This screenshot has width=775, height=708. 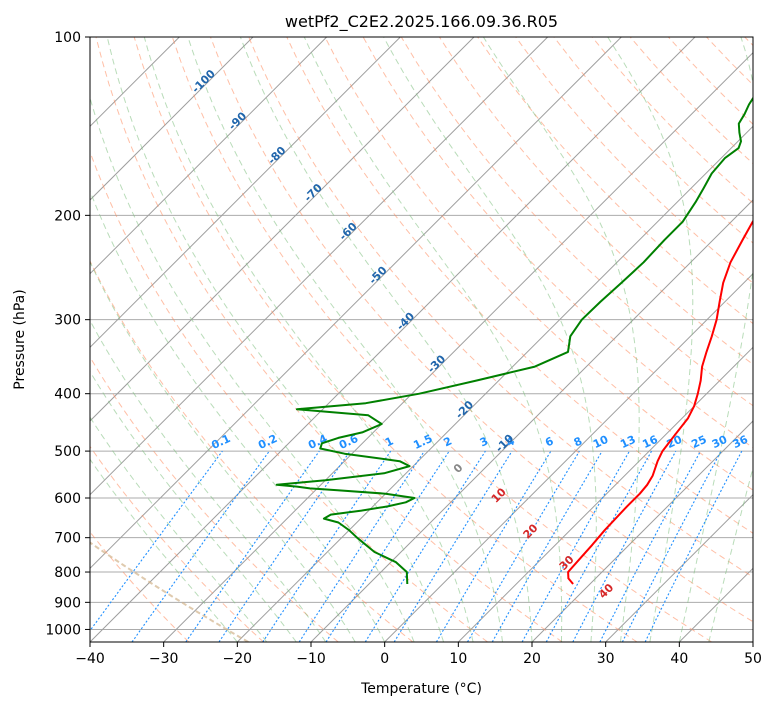 I want to click on mixing-ratio-label: 20, so click(x=675, y=442).